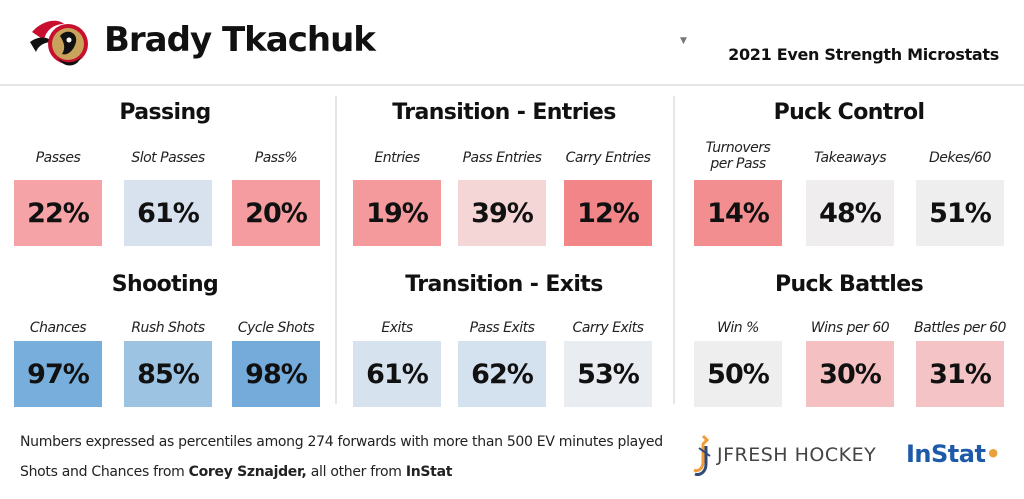  What do you see at coordinates (683, 41) in the screenshot?
I see `caret-down-icon: ▼` at bounding box center [683, 41].